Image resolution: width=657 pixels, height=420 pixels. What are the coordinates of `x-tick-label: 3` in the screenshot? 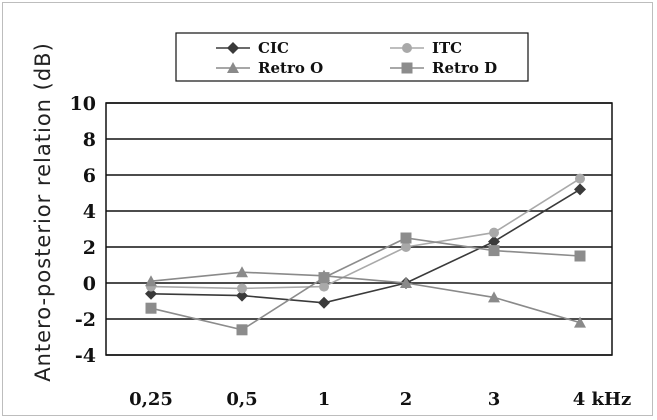 It's located at (494, 399).